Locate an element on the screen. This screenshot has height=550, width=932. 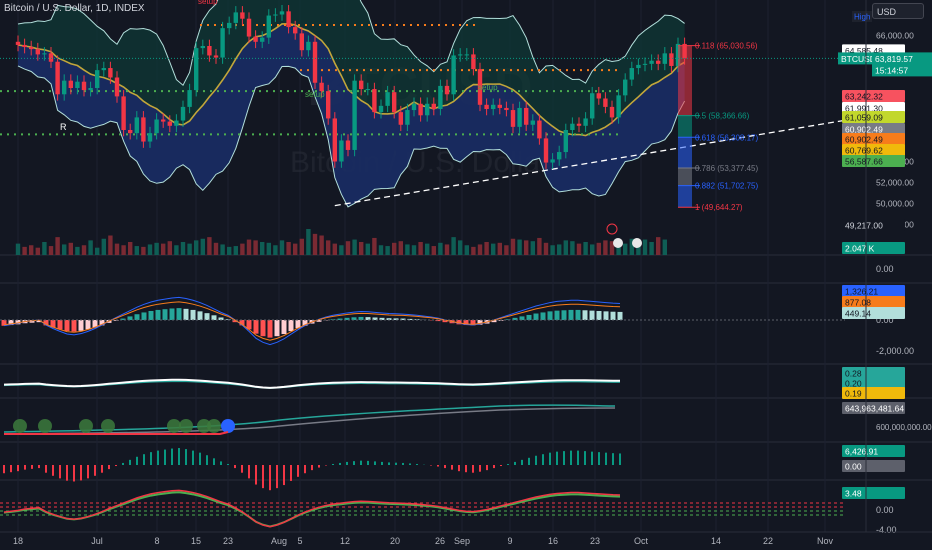
momentum-value-label: 6,426.91 is located at coordinates (873, 451).